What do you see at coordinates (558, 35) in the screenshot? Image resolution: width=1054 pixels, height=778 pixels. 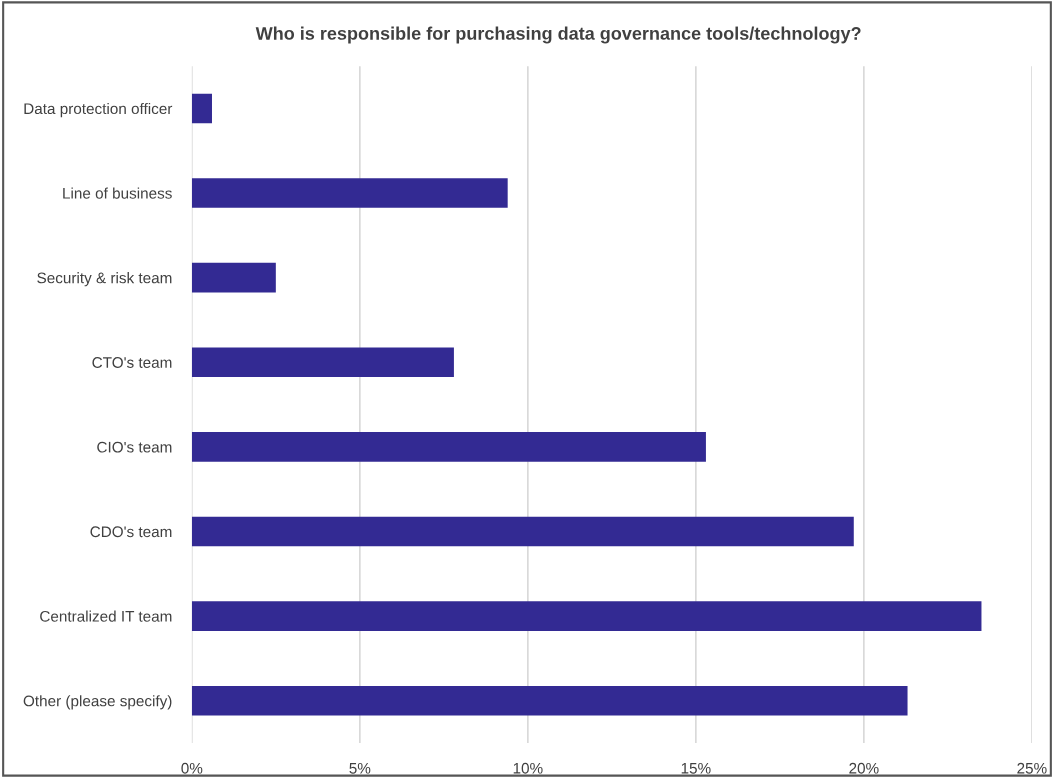 I see `chart-title: Who is responsible for purchasing data governance tools/technology?` at bounding box center [558, 35].